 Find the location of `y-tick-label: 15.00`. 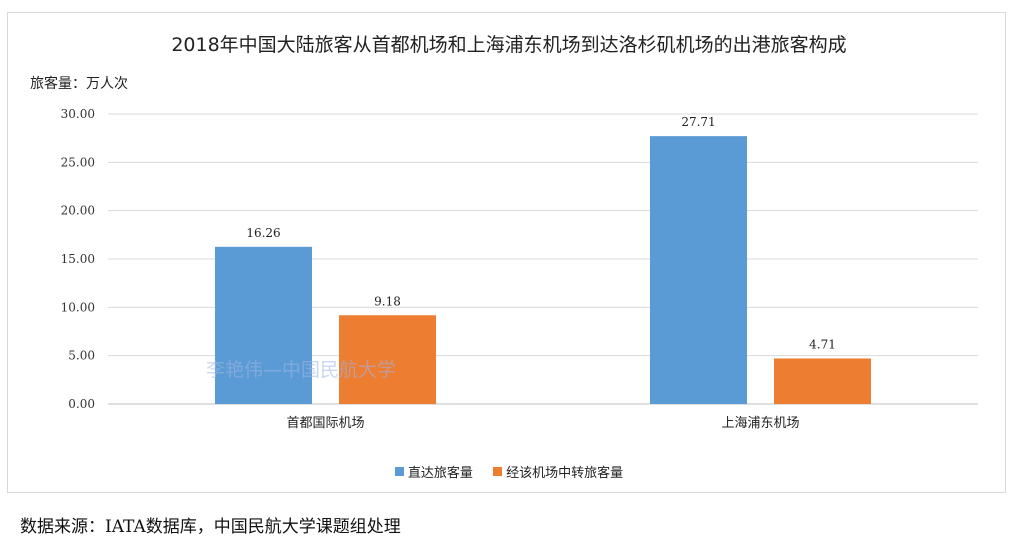

y-tick-label: 15.00 is located at coordinates (78, 259).